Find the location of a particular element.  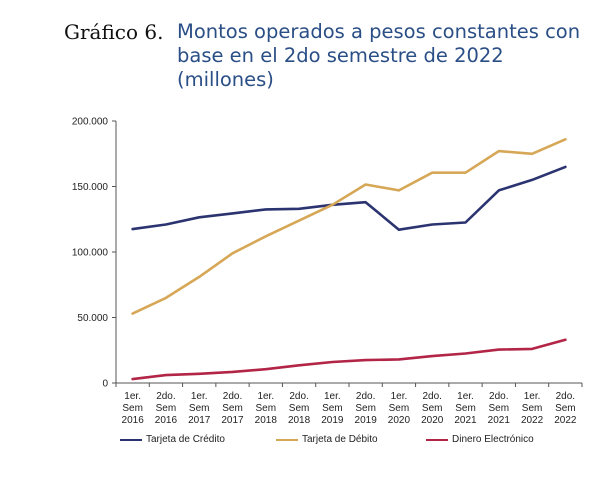

x-tick-label: 1er. Sem 2020 is located at coordinates (399, 408).